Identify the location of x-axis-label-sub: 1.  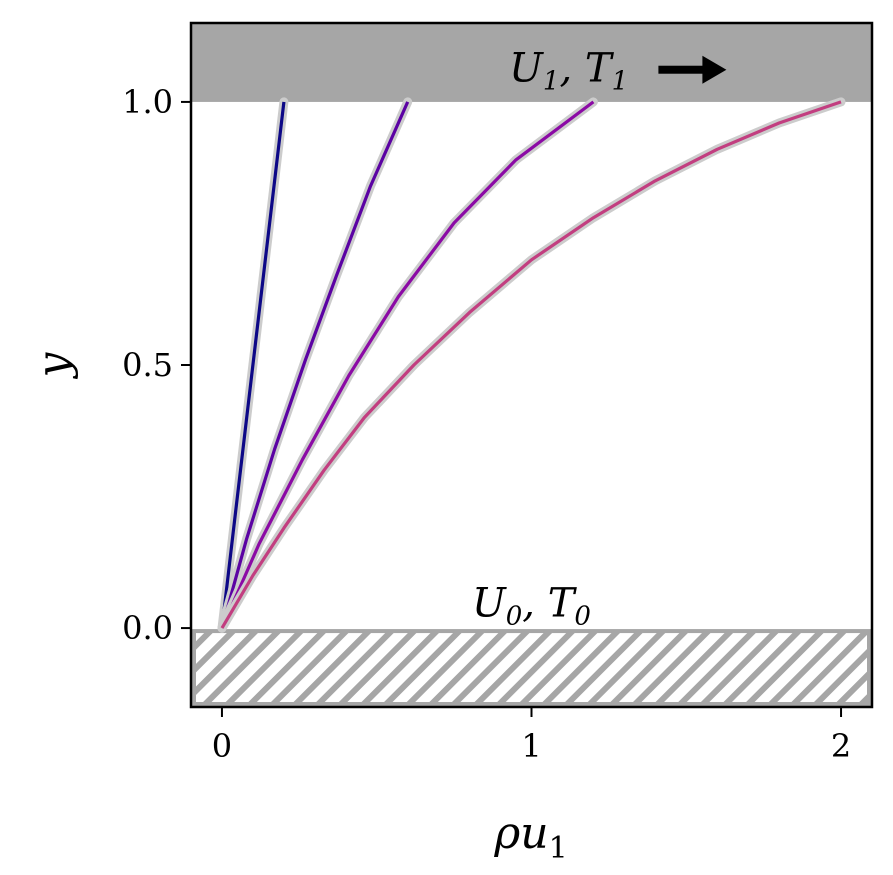
(558, 848).